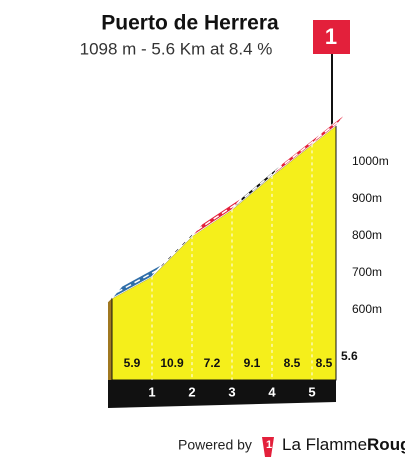 The width and height of the screenshot is (405, 463). What do you see at coordinates (212, 363) in the screenshot?
I see `gradient-label: 7.2` at bounding box center [212, 363].